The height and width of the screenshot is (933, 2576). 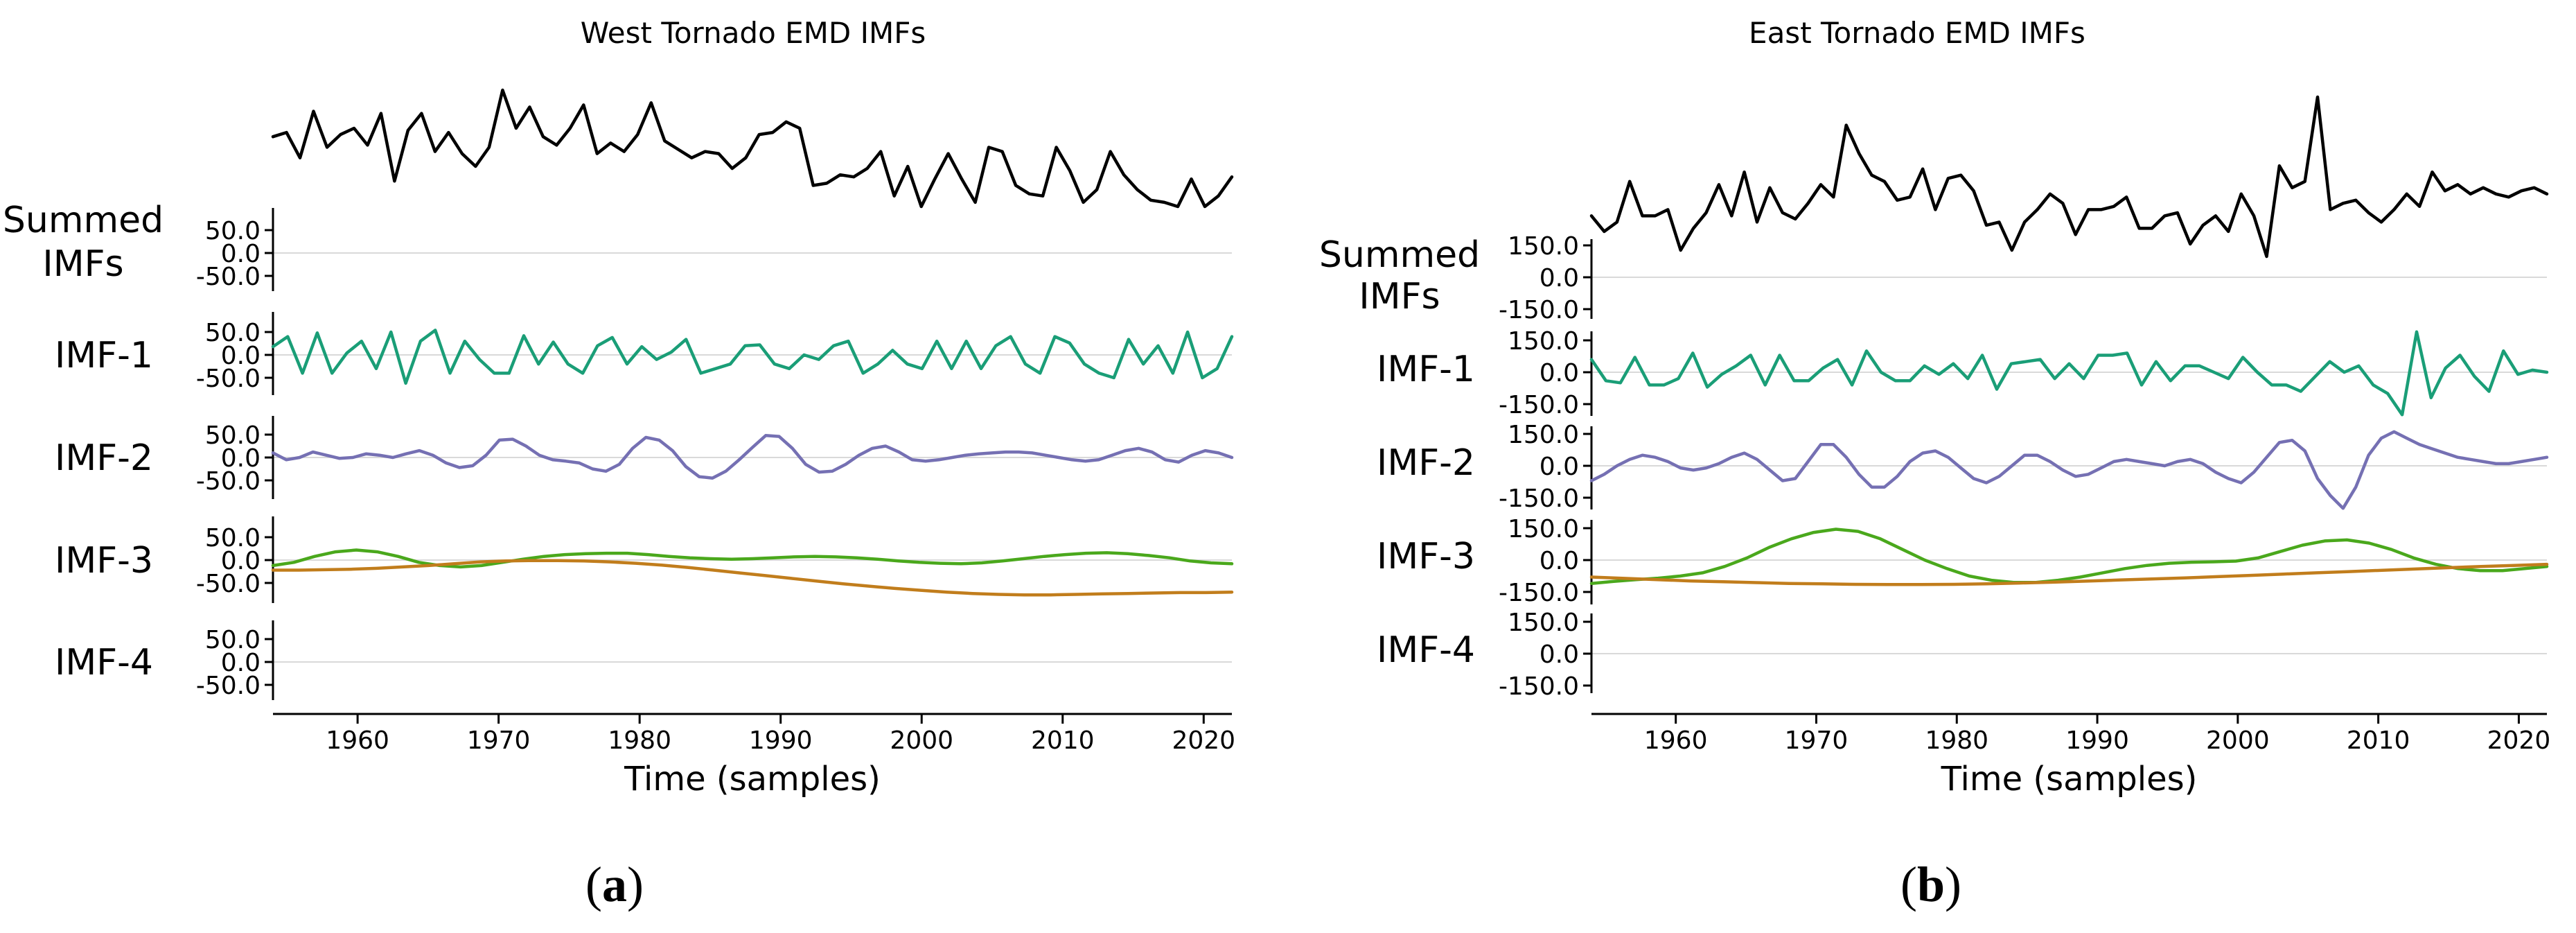 What do you see at coordinates (754, 33) in the screenshot?
I see `chart-title: West Tornado EMD IMFs` at bounding box center [754, 33].